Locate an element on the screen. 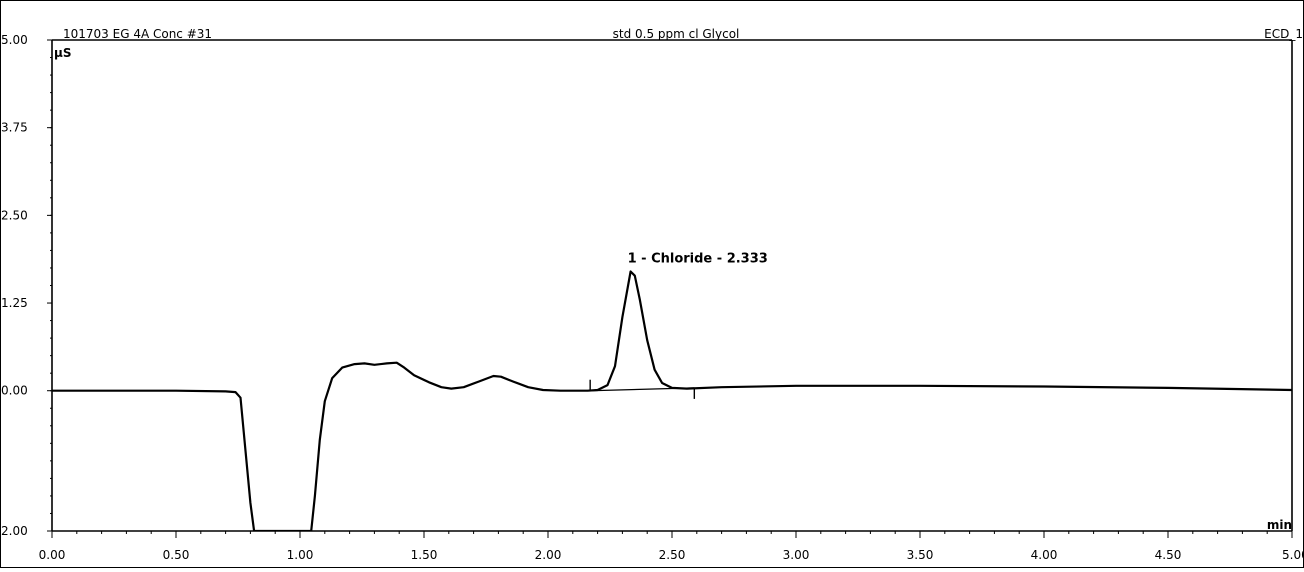 The width and height of the screenshot is (1304, 572). peak-label: 1 - Chloride - 2.333 is located at coordinates (698, 258).